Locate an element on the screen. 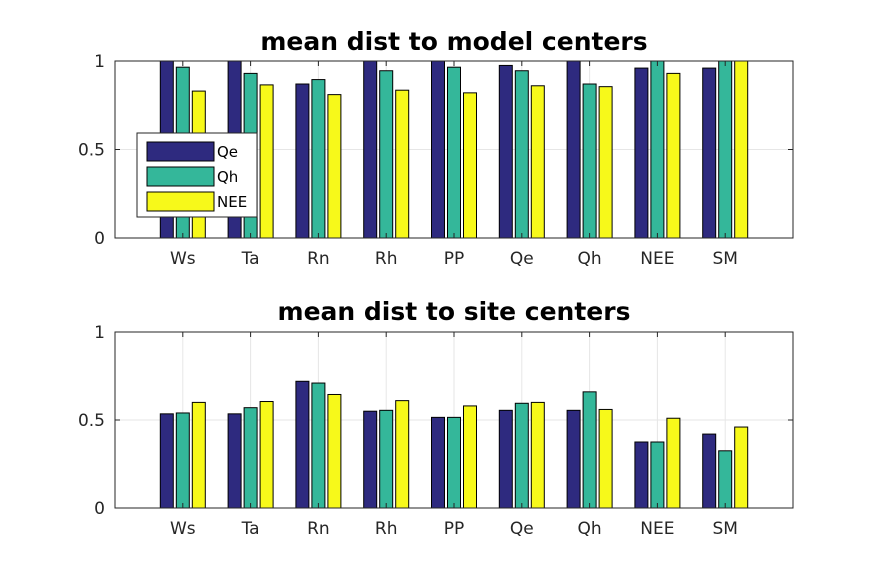 This screenshot has width=875, height=570. legend-label-qe: Qe is located at coordinates (227, 152).